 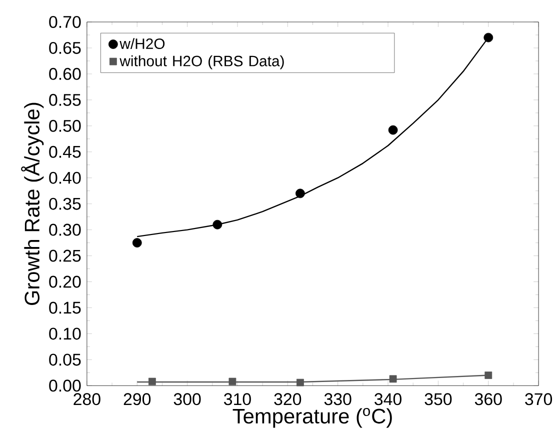 I want to click on x-tick-label: 300, so click(x=187, y=399).